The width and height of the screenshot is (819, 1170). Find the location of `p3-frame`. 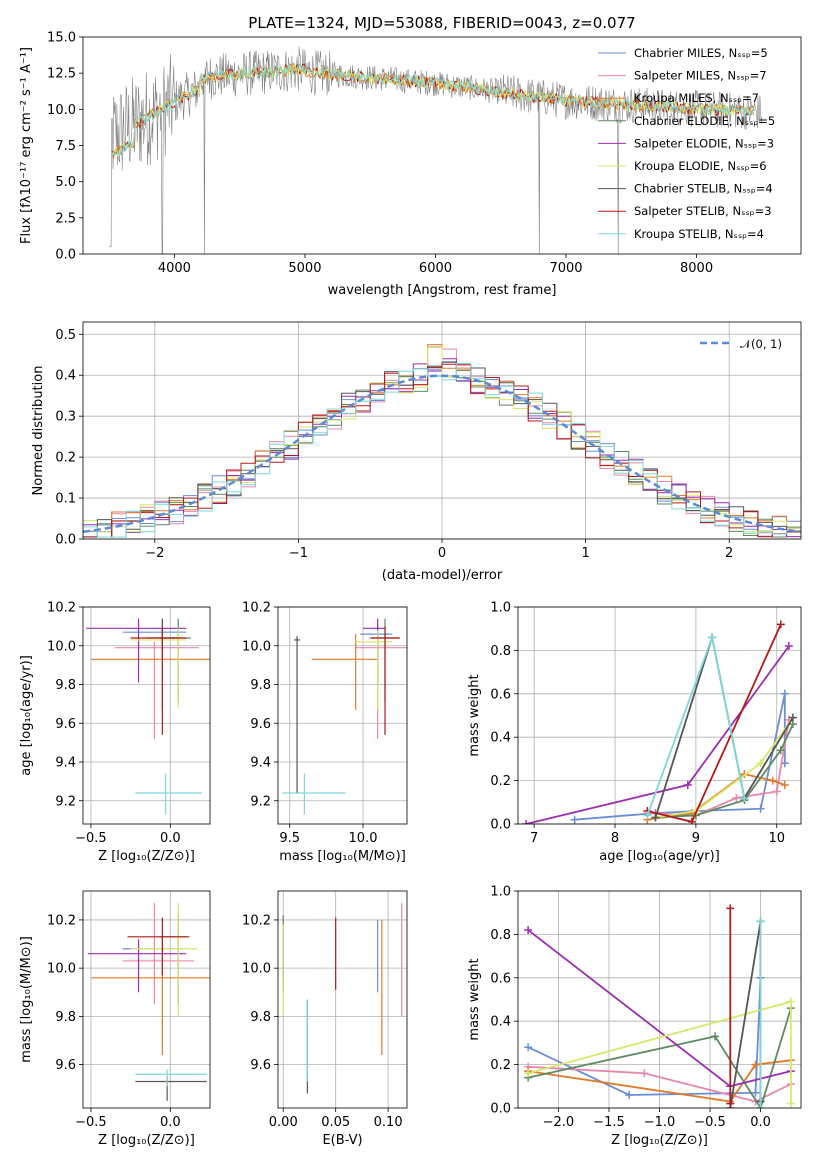

p3-frame is located at coordinates (659, 715).